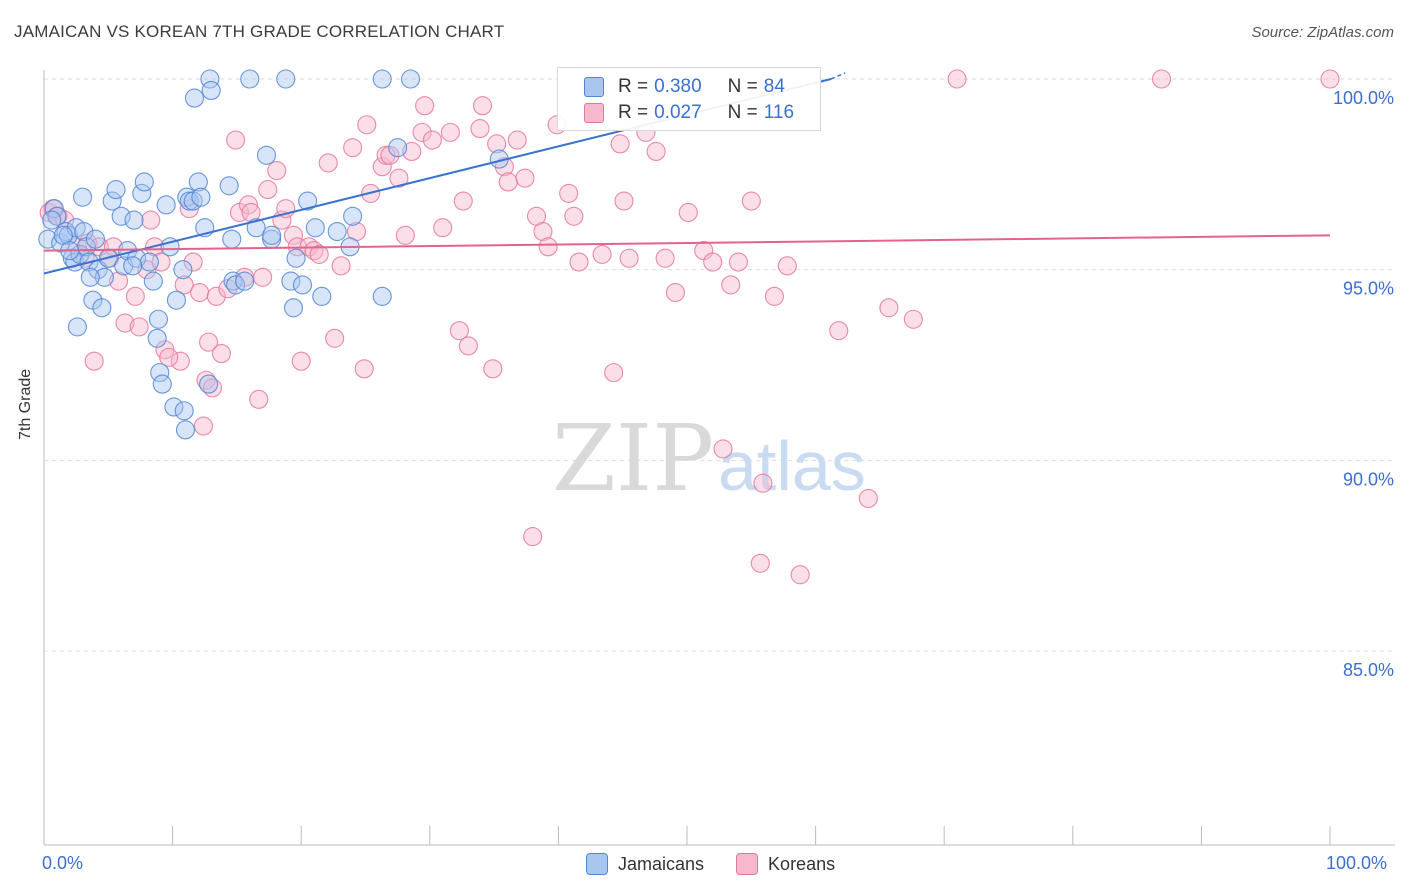 This screenshot has height=892, width=1406. I want to click on jamaicans-trend-extension, so click(838, 76).